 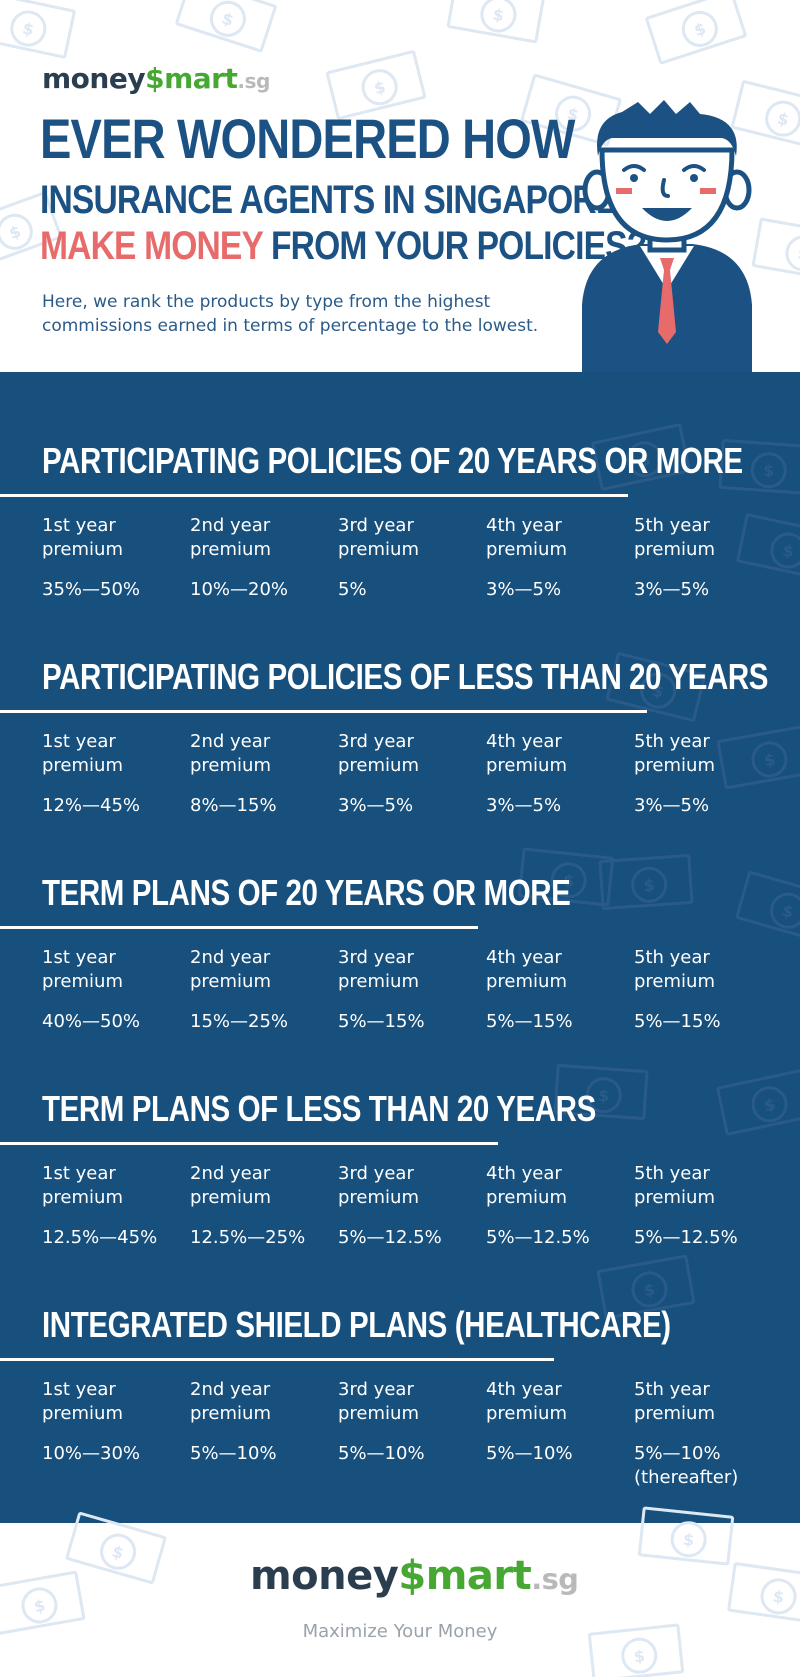 What do you see at coordinates (400, 1631) in the screenshot?
I see `tagline: Maximize Your Money` at bounding box center [400, 1631].